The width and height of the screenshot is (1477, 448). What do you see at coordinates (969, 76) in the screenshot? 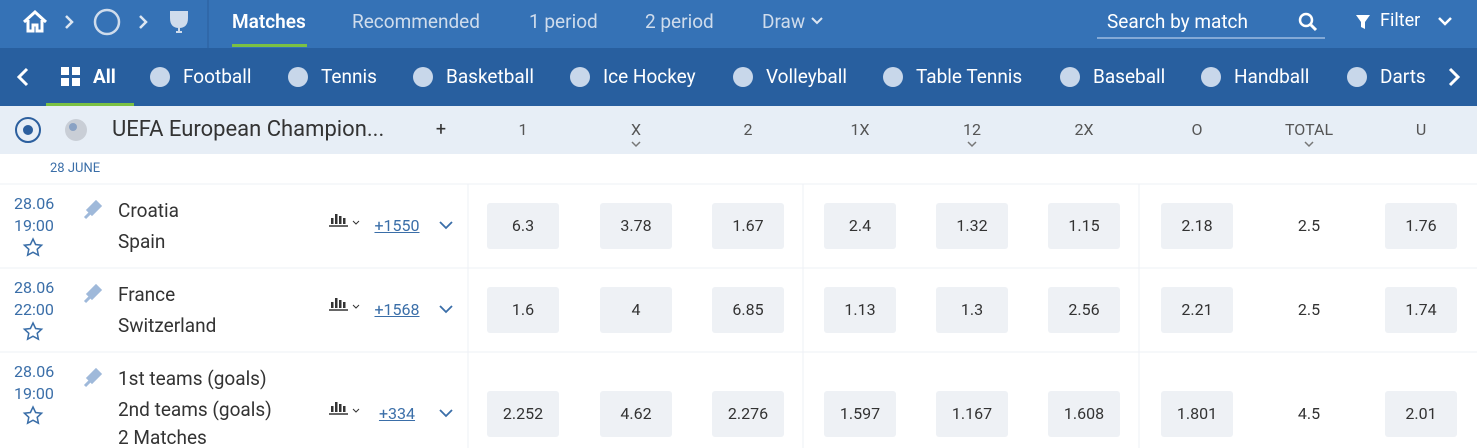
I see `sport-tab: Table Tennis` at bounding box center [969, 76].